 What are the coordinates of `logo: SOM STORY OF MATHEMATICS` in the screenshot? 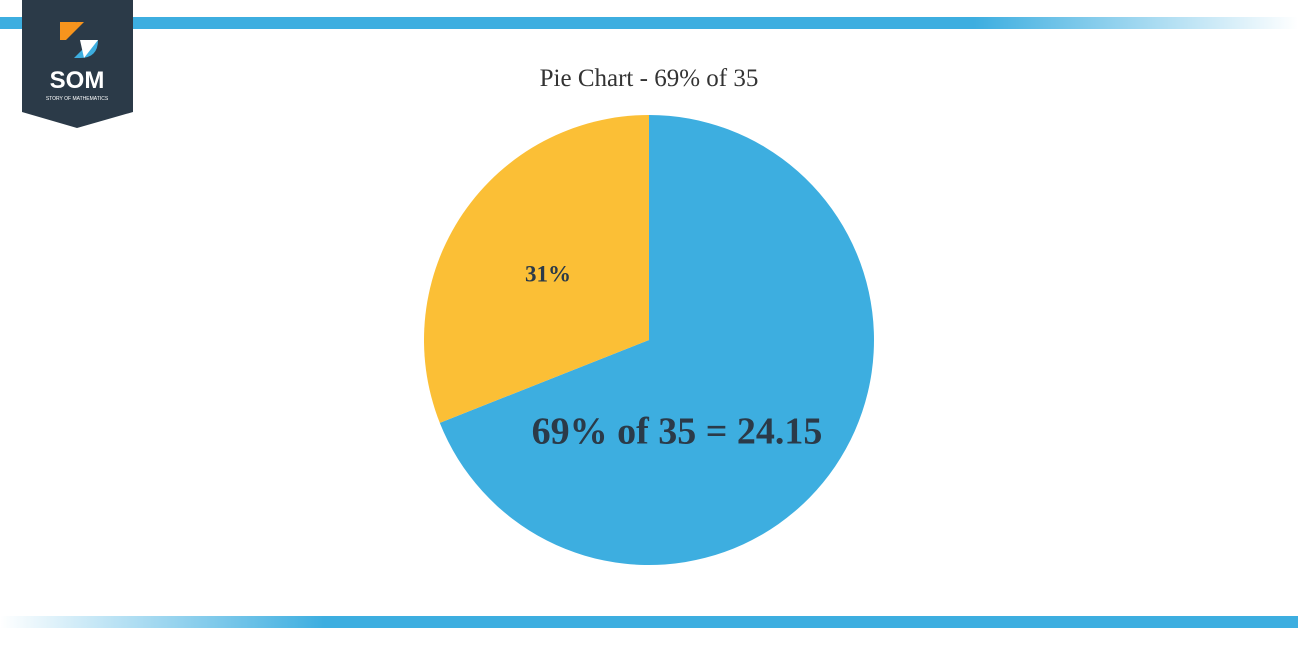 It's located at (77, 64).